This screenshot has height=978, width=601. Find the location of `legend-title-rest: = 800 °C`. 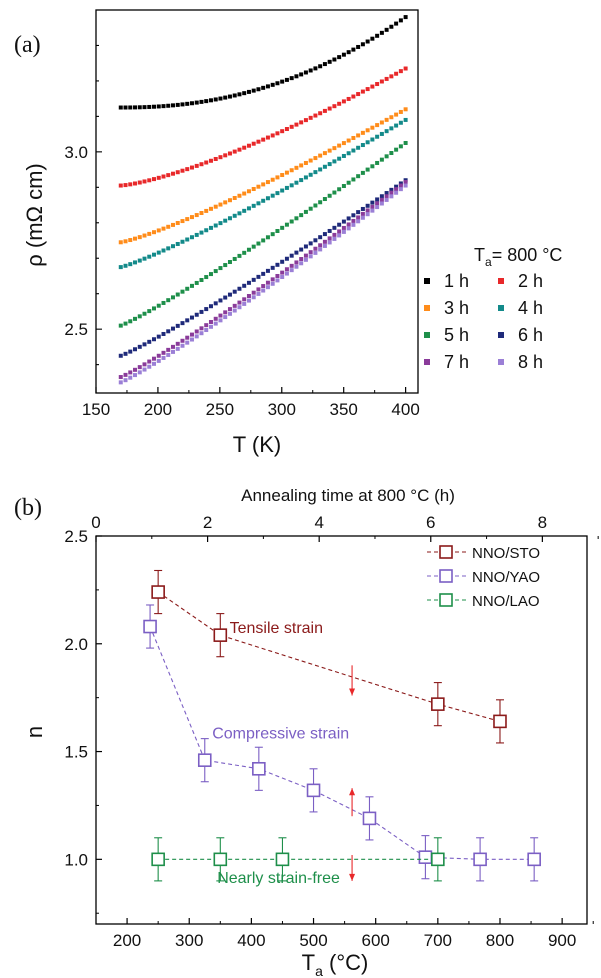

legend-title-rest: = 800 °C is located at coordinates (527, 255).